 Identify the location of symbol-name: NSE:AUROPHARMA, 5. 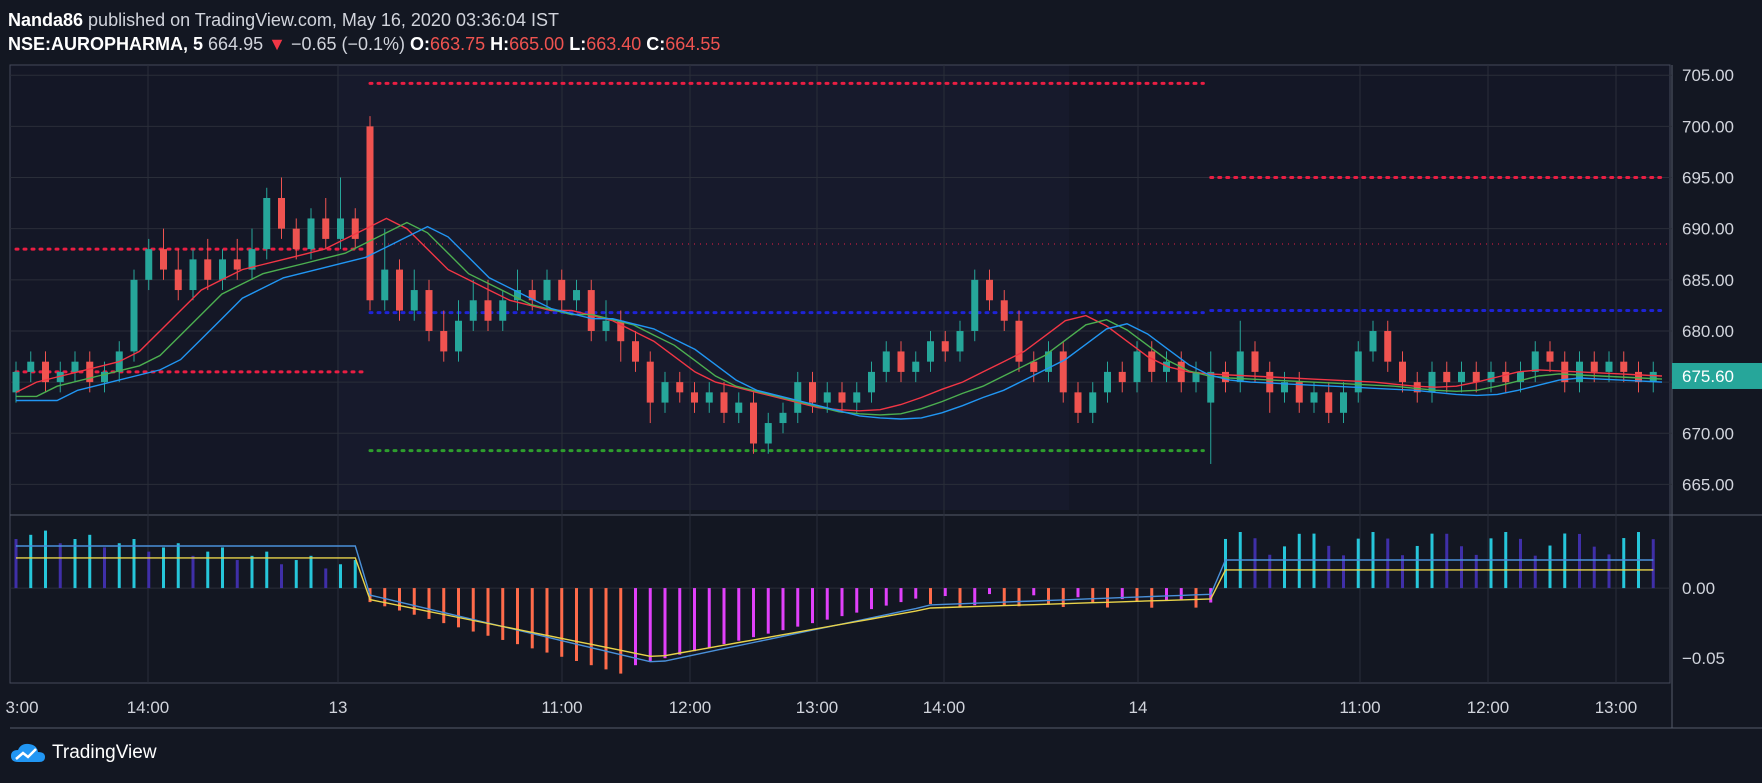
(106, 44).